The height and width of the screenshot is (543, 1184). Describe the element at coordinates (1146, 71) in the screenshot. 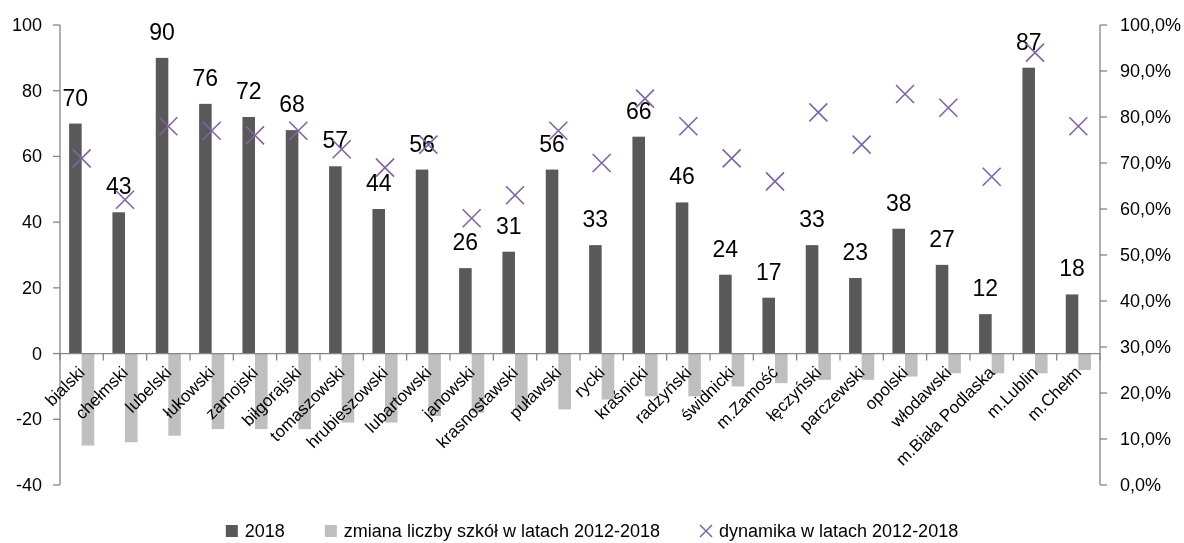

I see `y2-tick-label: 90,0%` at that location.